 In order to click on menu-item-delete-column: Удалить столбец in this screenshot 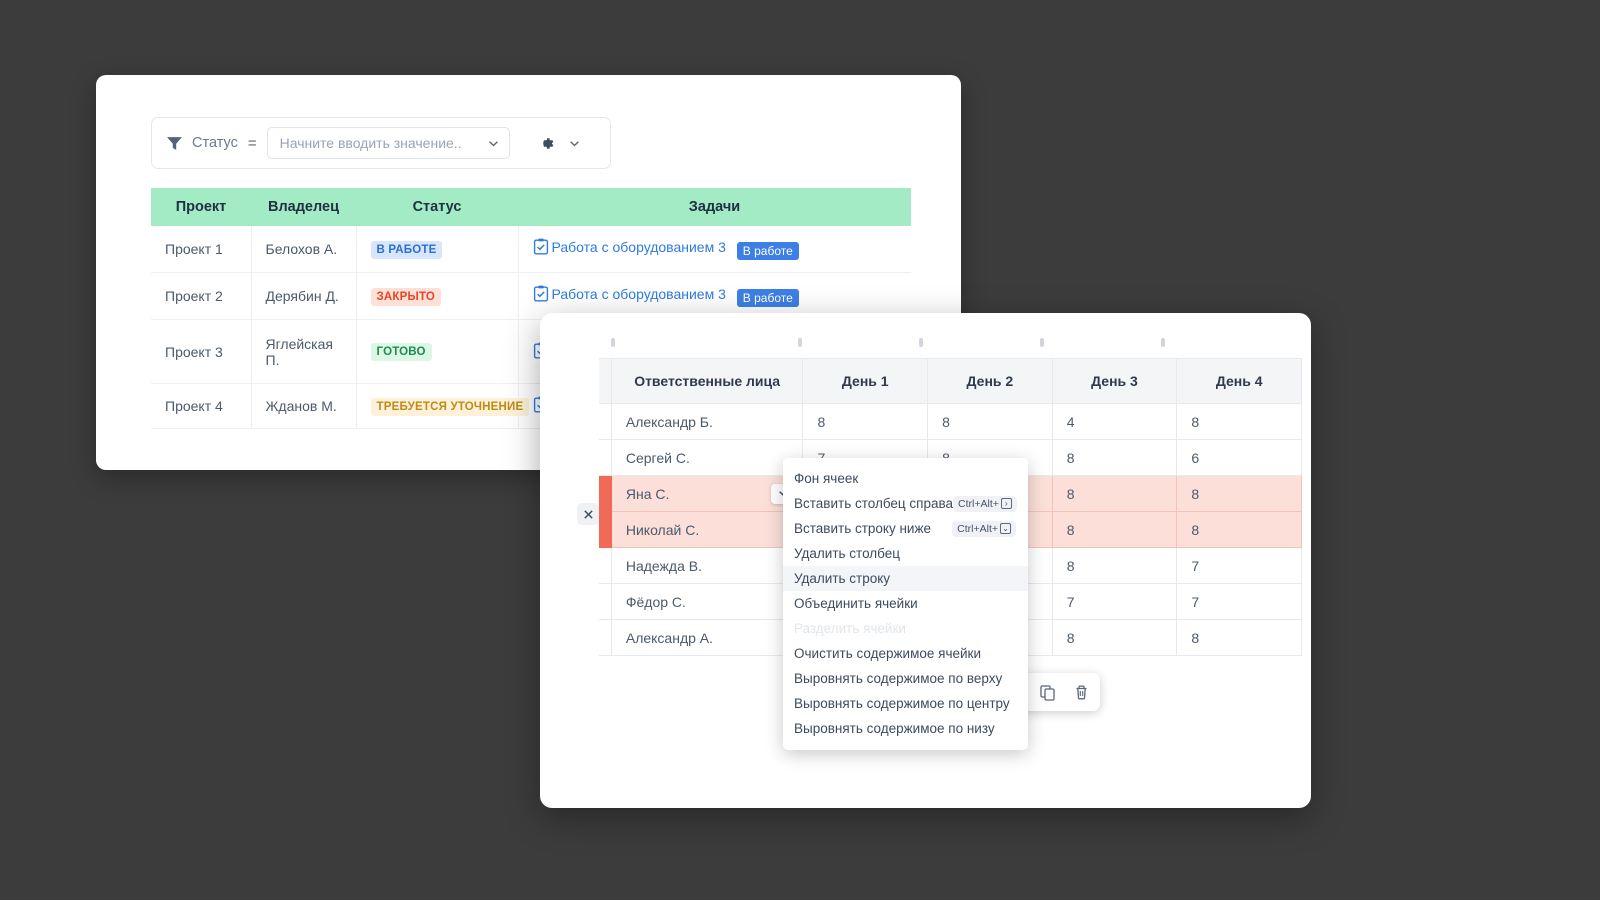, I will do `click(905, 553)`.